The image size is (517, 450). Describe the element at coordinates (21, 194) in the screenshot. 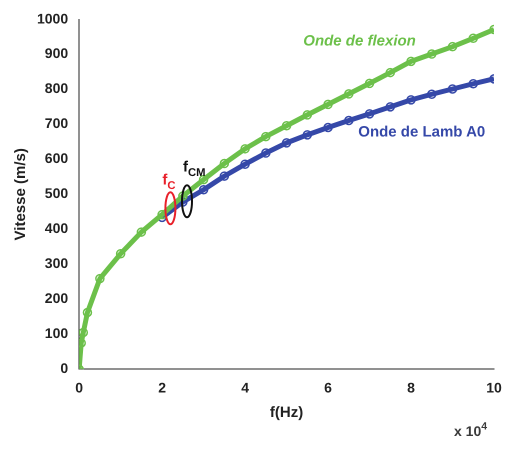

I see `y-axis-title: Vitesse (m/s)` at that location.